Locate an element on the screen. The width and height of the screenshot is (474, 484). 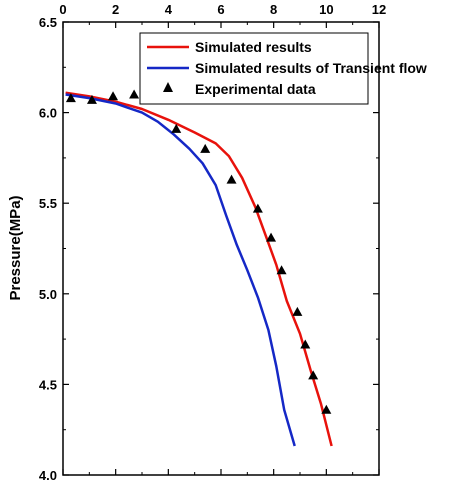
x-tick-label: 2 is located at coordinates (115, 9).